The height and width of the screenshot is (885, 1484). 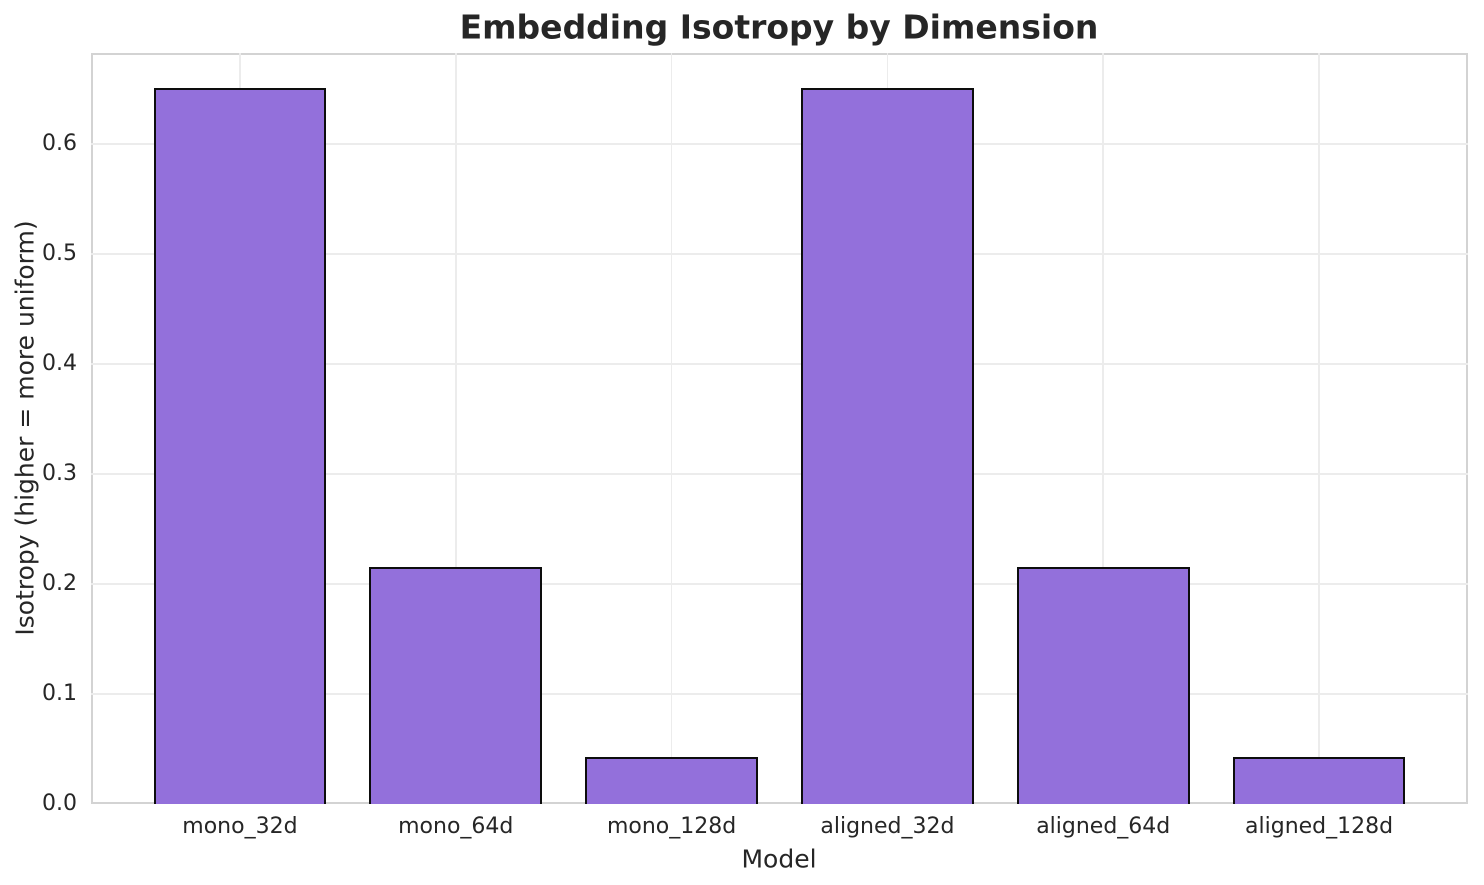 What do you see at coordinates (59, 803) in the screenshot?
I see `y-tick-label: 0.0` at bounding box center [59, 803].